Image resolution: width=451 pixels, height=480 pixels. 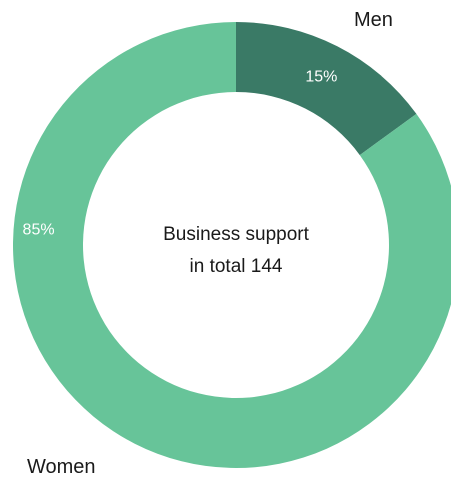 What do you see at coordinates (321, 77) in the screenshot?
I see `value-label-men: 15%` at bounding box center [321, 77].